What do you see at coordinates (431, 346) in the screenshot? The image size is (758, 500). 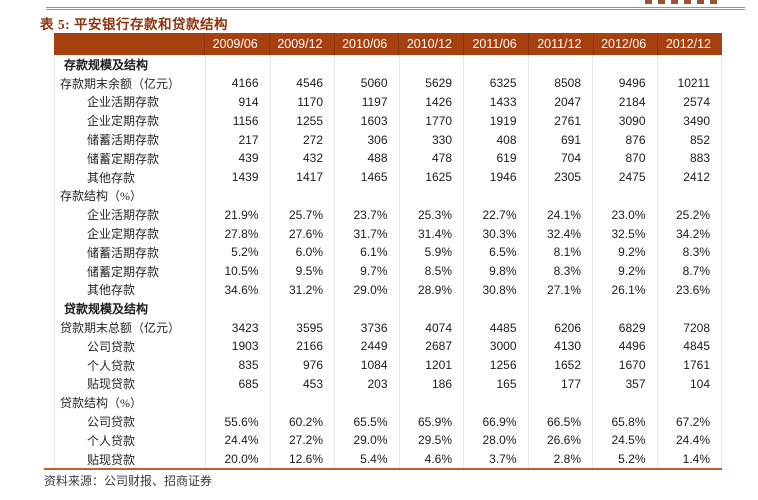 I see `value-cell: 2687` at bounding box center [431, 346].